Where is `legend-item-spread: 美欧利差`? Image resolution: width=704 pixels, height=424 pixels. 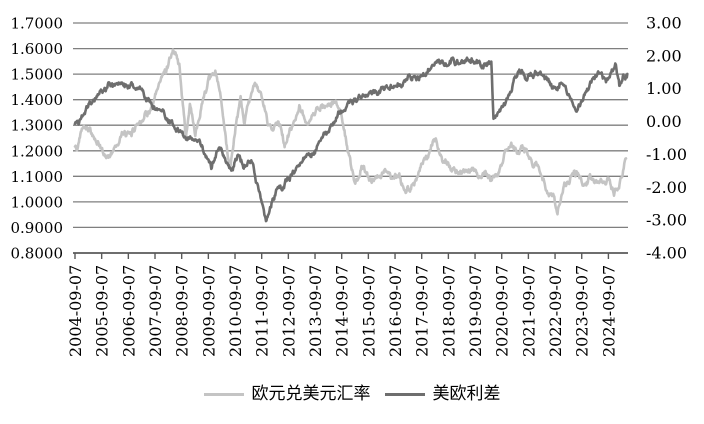
legend-item-spread: 美欧利差 is located at coordinates (442, 394).